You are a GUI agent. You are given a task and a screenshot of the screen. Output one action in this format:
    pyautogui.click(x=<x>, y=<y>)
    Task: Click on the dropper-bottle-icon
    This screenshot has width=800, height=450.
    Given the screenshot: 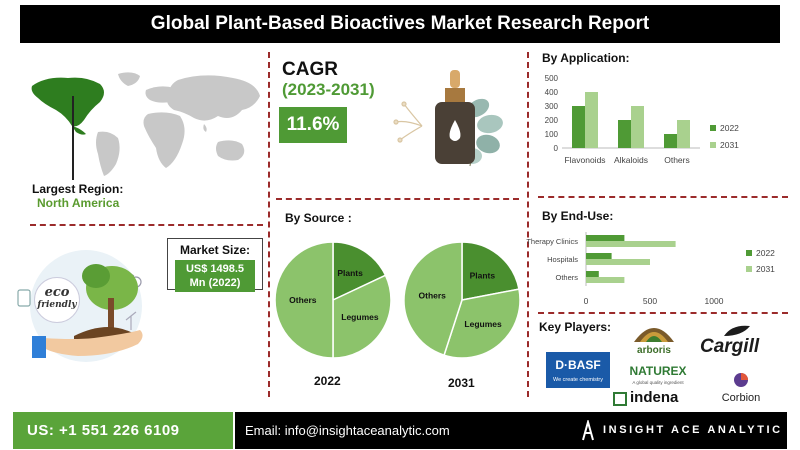 What is the action you would take?
    pyautogui.click(x=448, y=118)
    